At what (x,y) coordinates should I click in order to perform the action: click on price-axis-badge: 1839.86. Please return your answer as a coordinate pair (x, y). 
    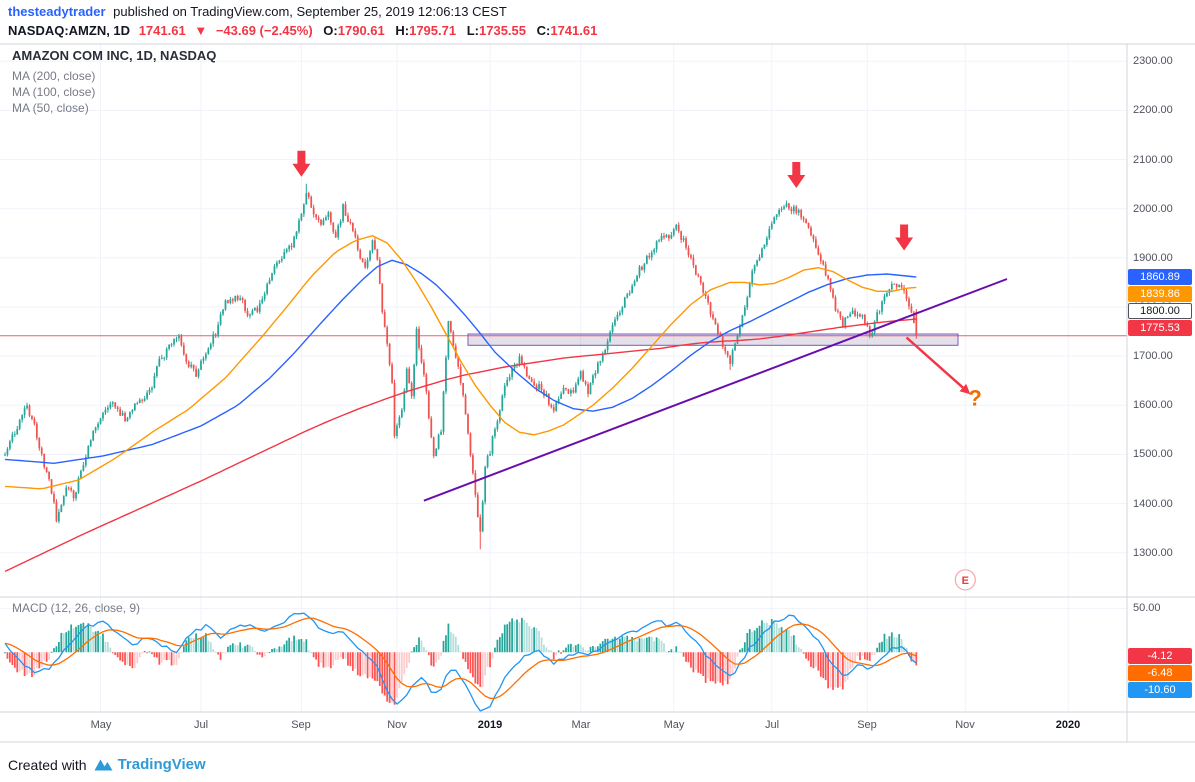
    Looking at the image, I should click on (1160, 294).